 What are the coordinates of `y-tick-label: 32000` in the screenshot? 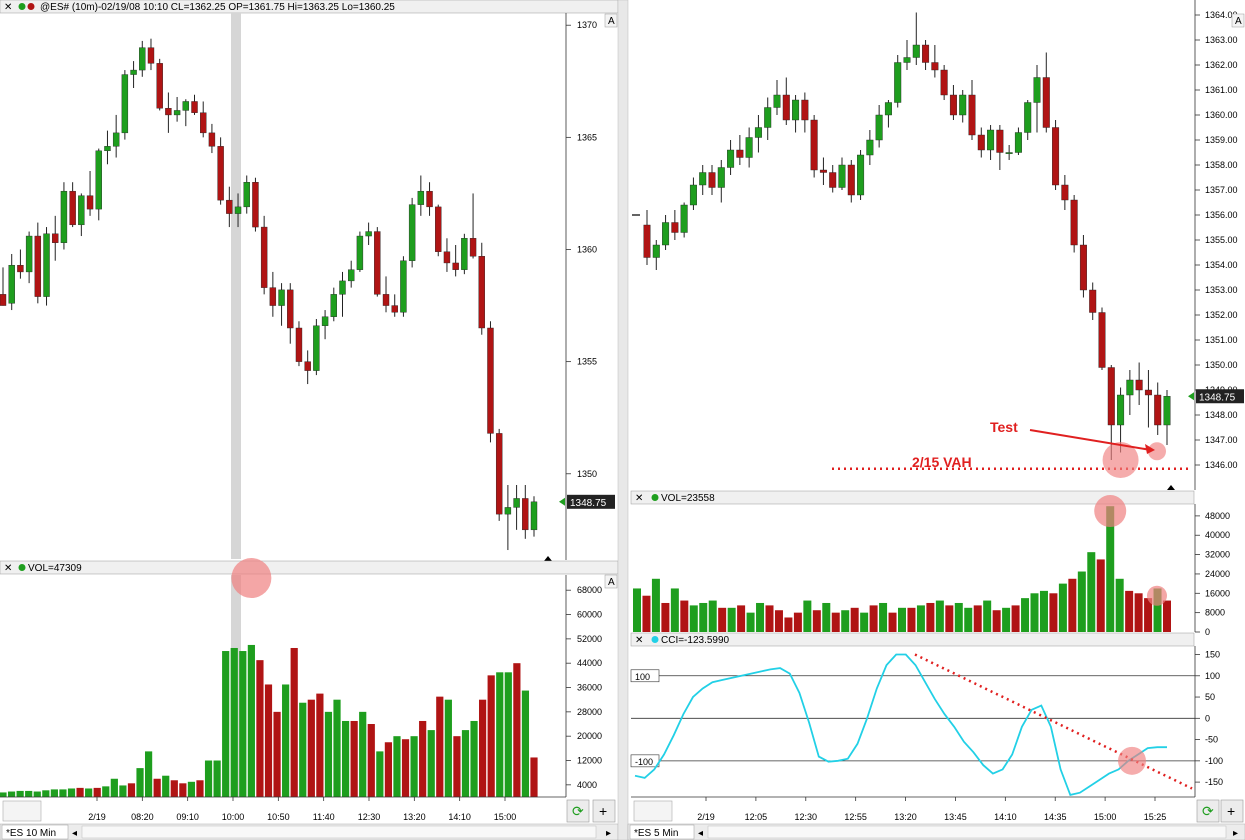 It's located at (1217, 555).